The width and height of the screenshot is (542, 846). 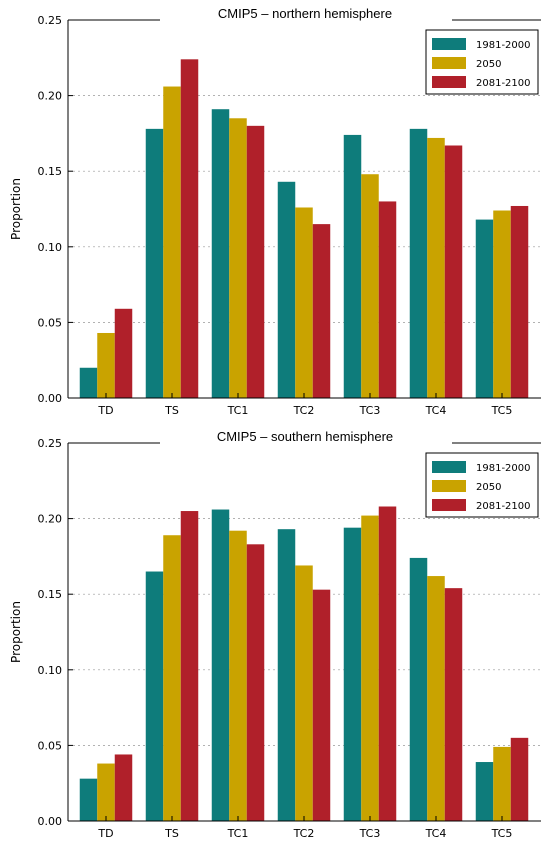 I want to click on chart-title: CMIP5 – southern hemisphere, so click(x=305, y=436).